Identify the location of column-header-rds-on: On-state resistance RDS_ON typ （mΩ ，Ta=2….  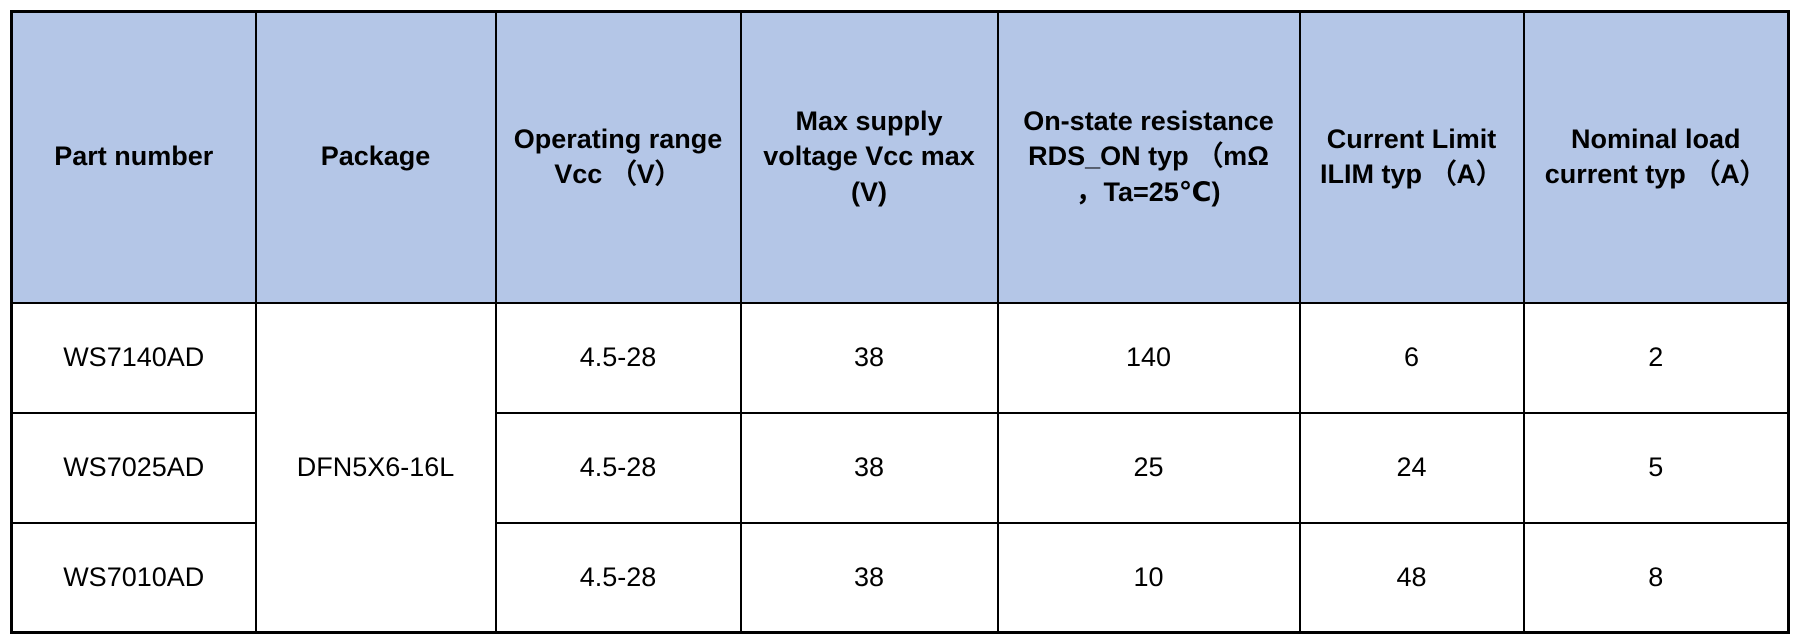
(1148, 157).